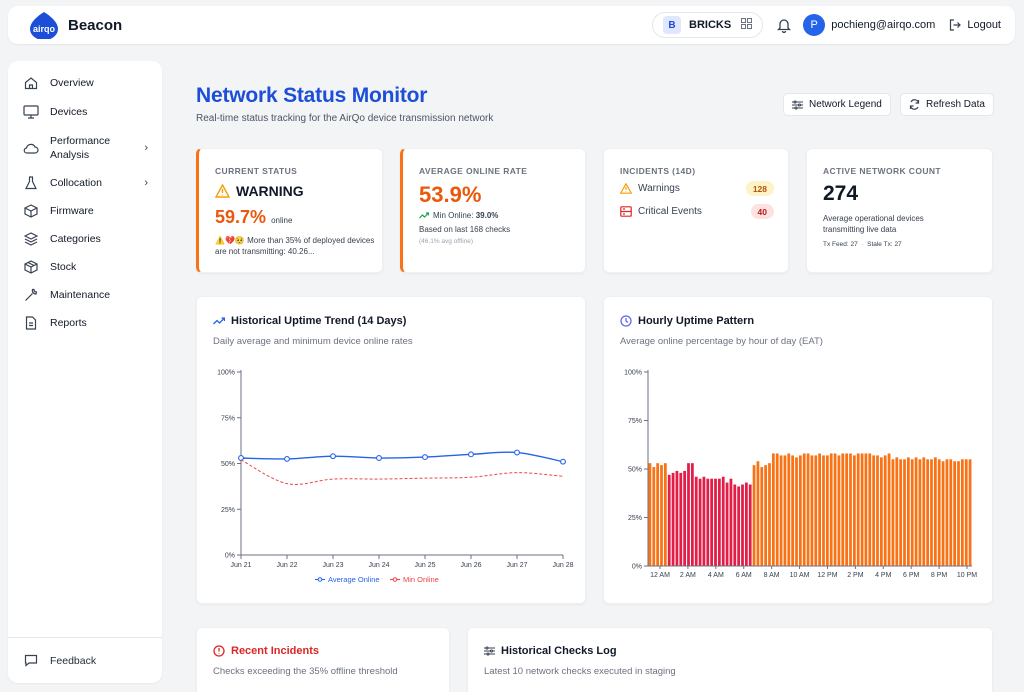  I want to click on critical-events-row: Critical Events 40, so click(697, 211).